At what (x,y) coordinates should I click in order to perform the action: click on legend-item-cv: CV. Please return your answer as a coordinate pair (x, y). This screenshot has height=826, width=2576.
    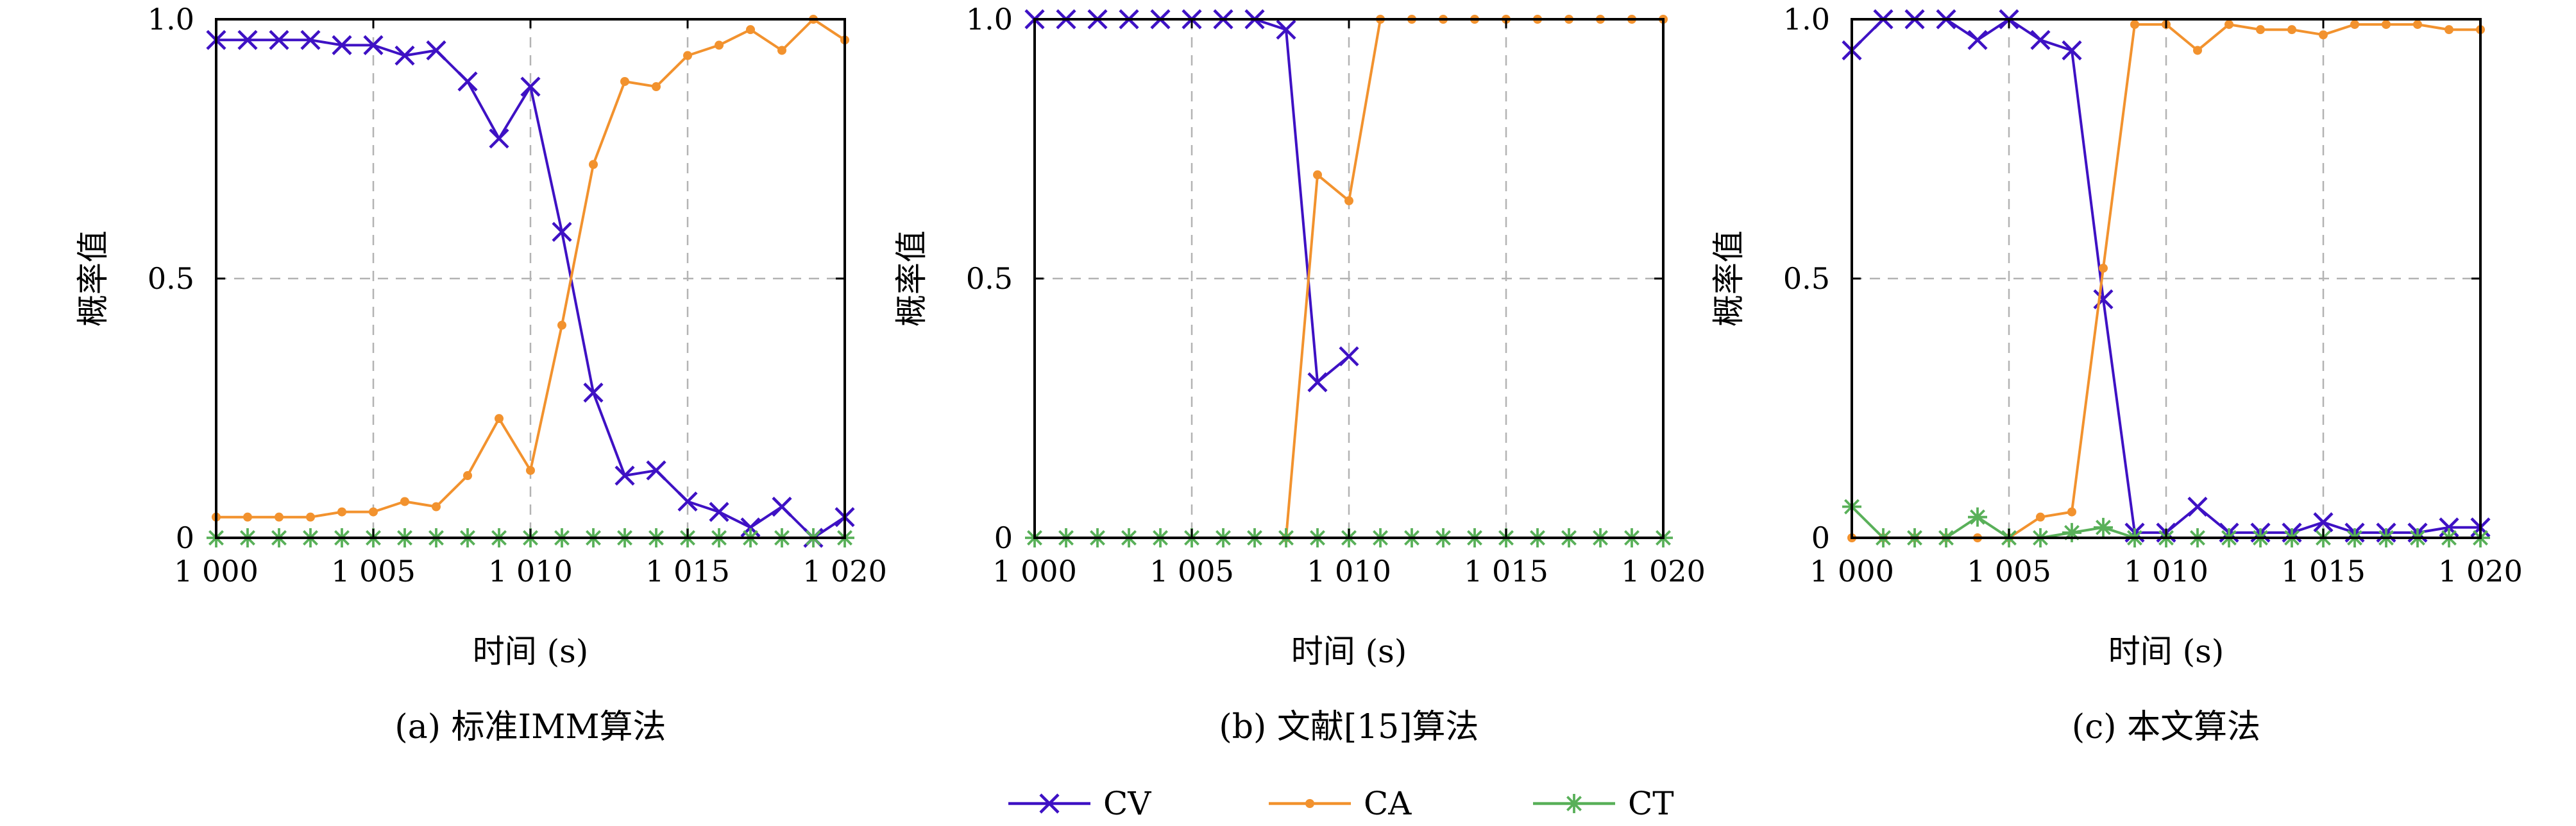
    Looking at the image, I should click on (1079, 803).